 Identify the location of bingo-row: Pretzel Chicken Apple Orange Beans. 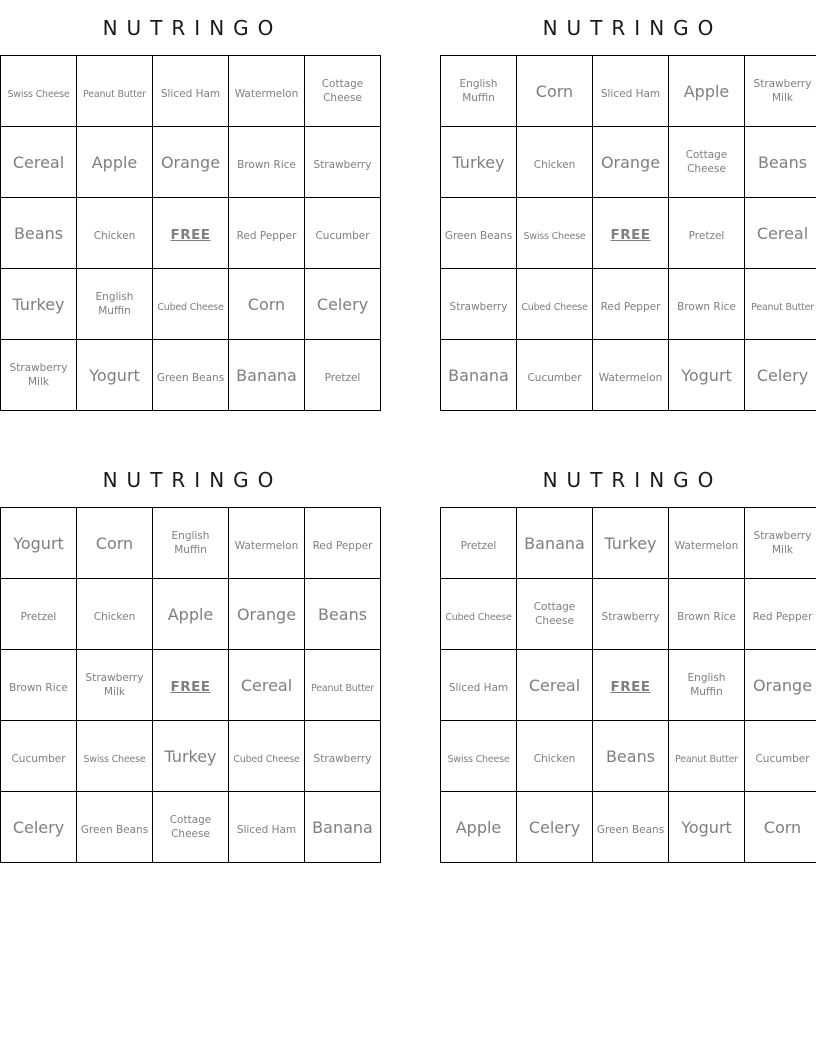
(190, 614).